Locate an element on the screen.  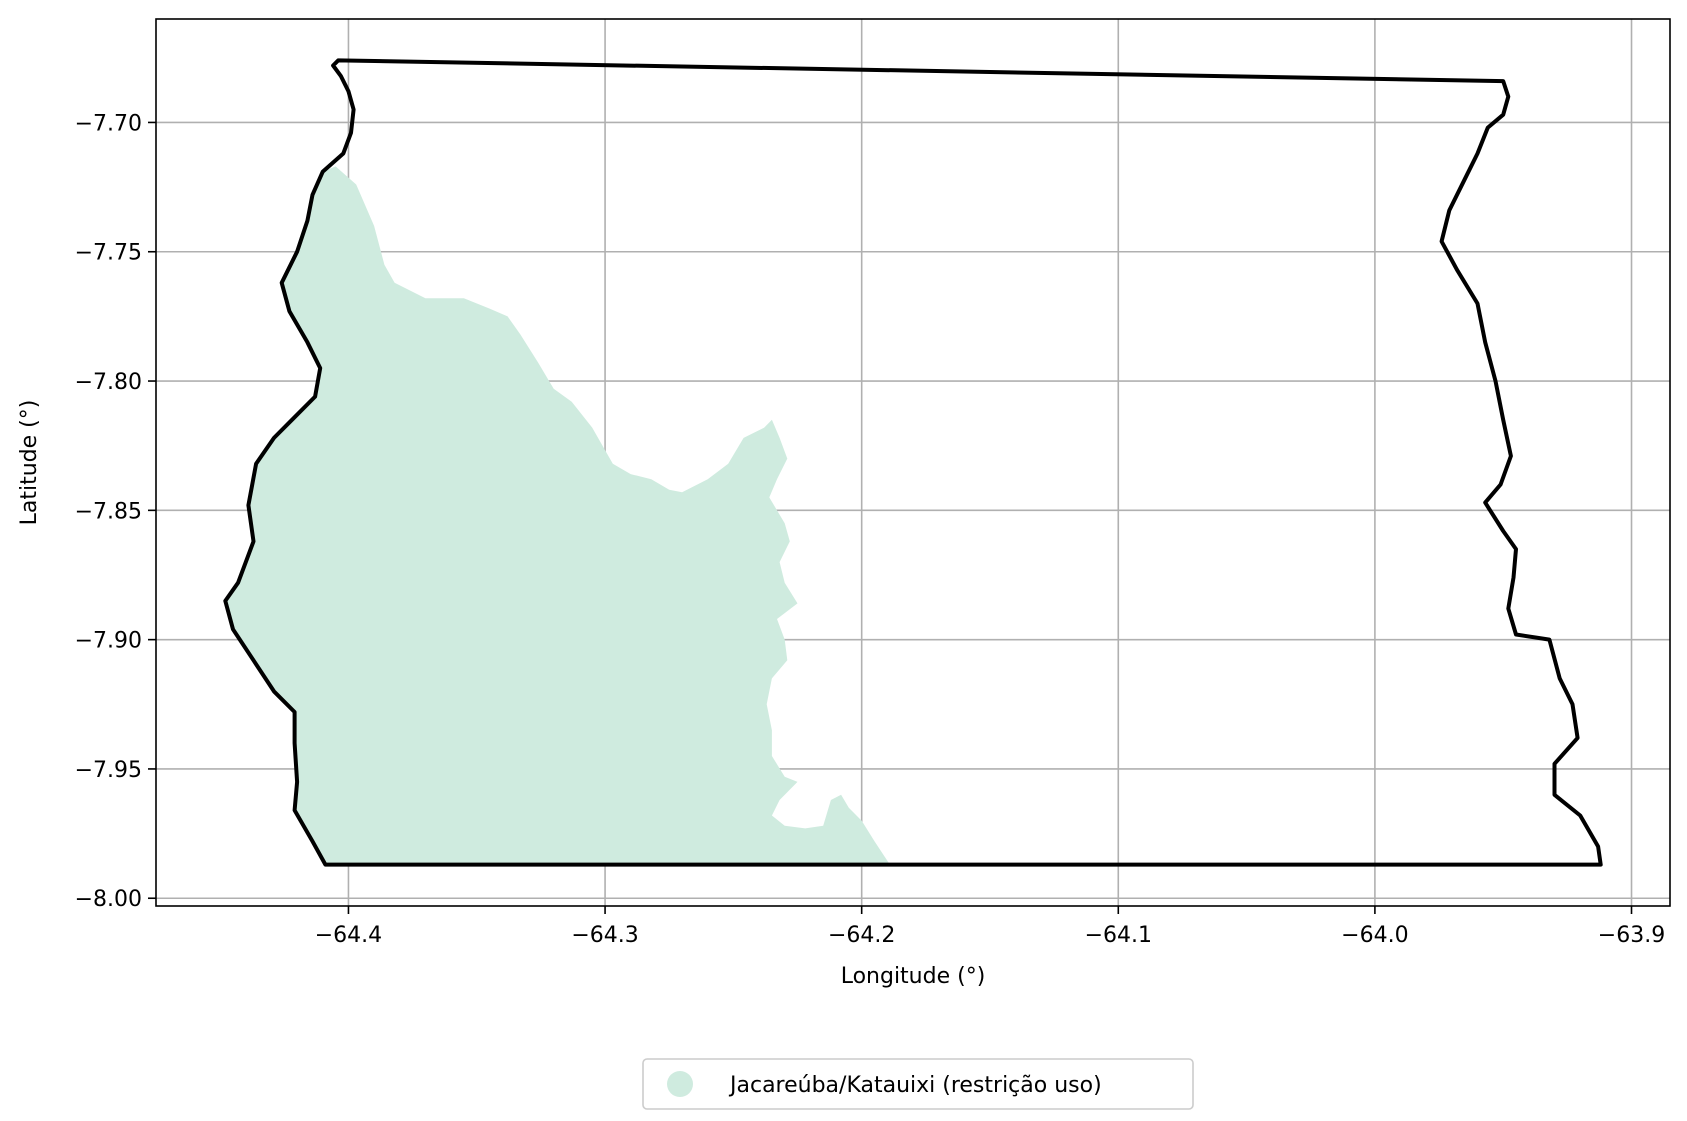
x-axis-ticks: −64.4 −64.3 −64.2 −64.1 −64.0 −63.9 is located at coordinates (990, 927).